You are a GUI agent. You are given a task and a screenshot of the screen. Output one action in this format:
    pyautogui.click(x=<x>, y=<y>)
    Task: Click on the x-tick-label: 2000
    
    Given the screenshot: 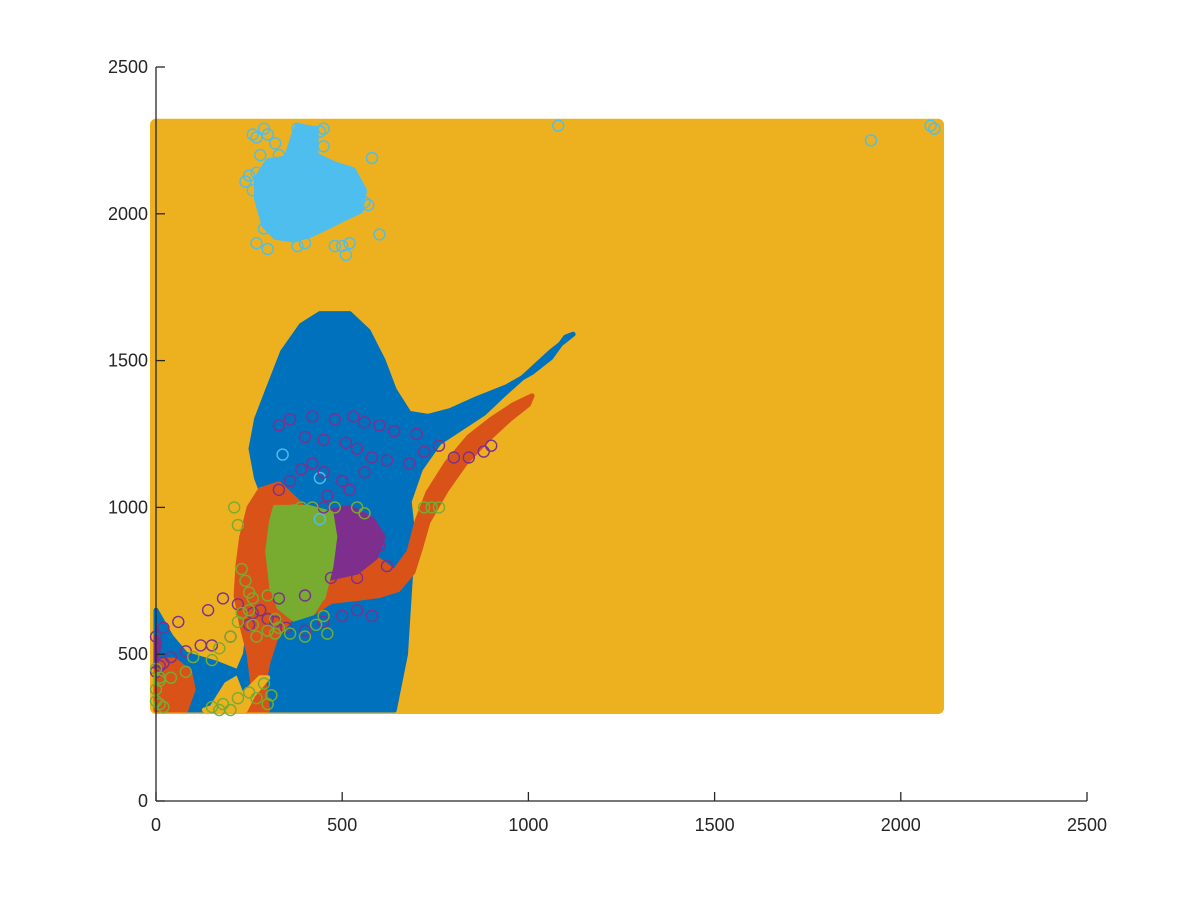 What is the action you would take?
    pyautogui.click(x=901, y=825)
    